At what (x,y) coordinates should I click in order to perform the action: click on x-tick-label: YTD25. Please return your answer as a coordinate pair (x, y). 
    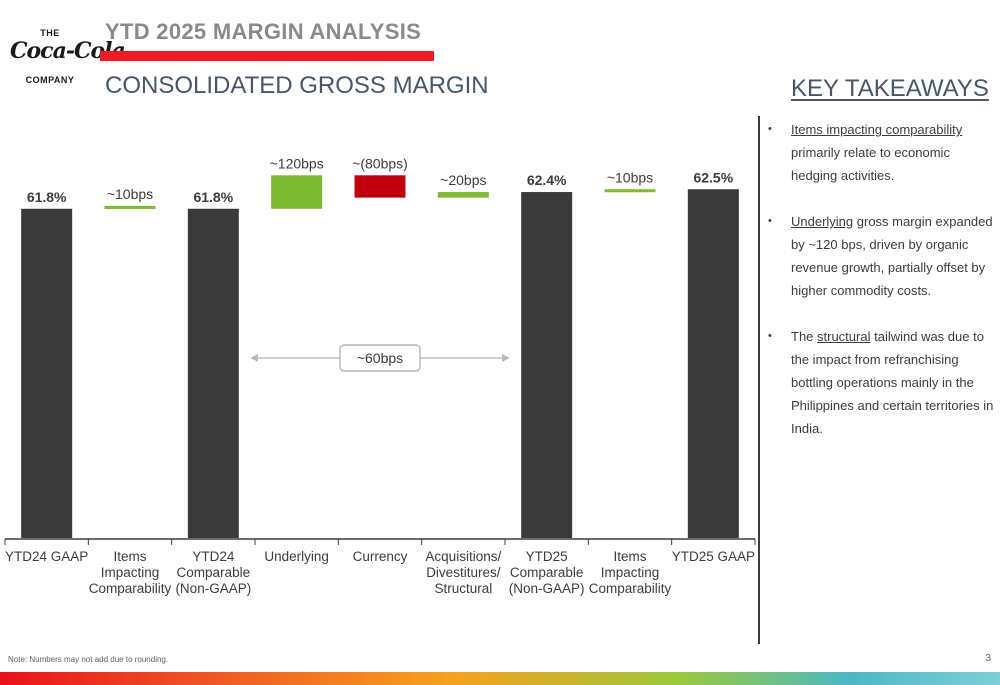
    Looking at the image, I should click on (547, 556).